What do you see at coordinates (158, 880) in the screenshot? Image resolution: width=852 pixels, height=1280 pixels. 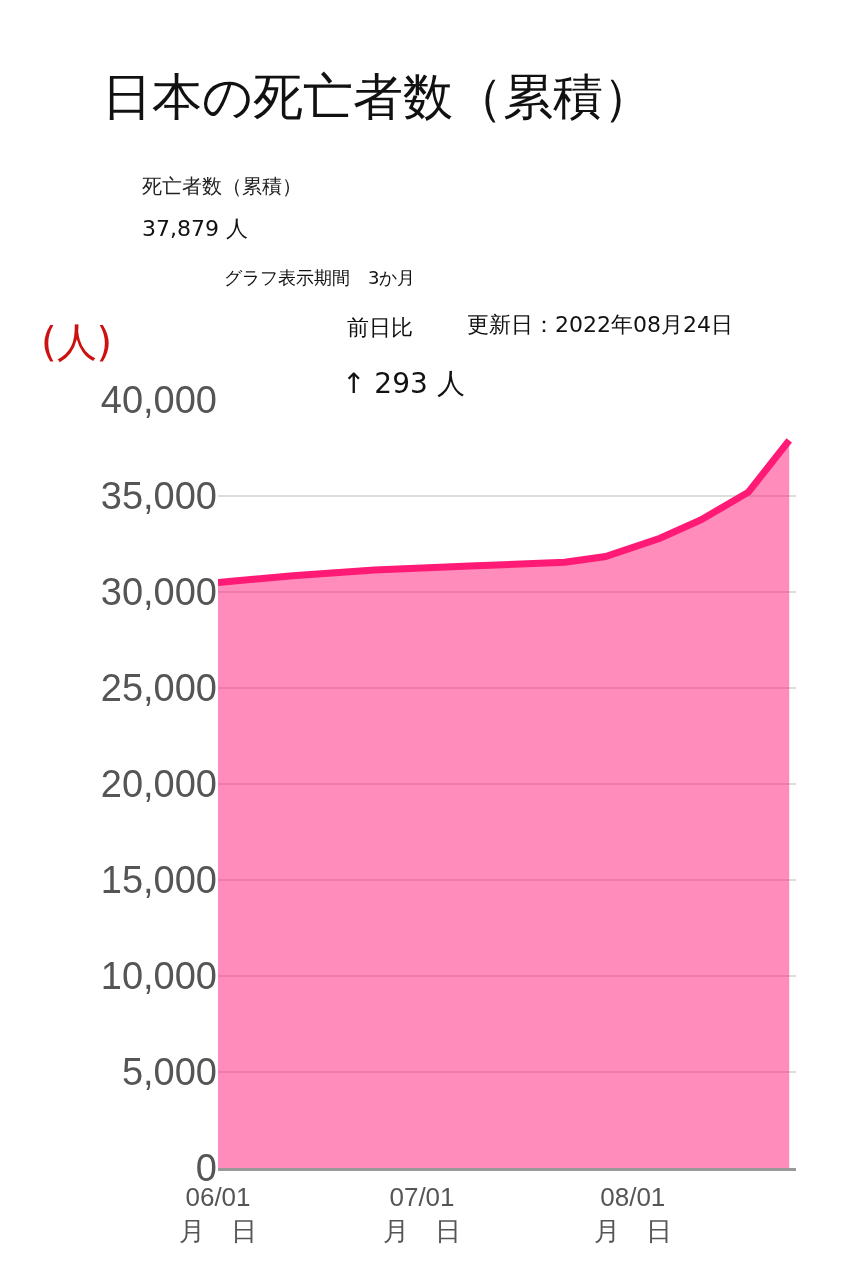 I see `y-tick-label: 15,000` at bounding box center [158, 880].